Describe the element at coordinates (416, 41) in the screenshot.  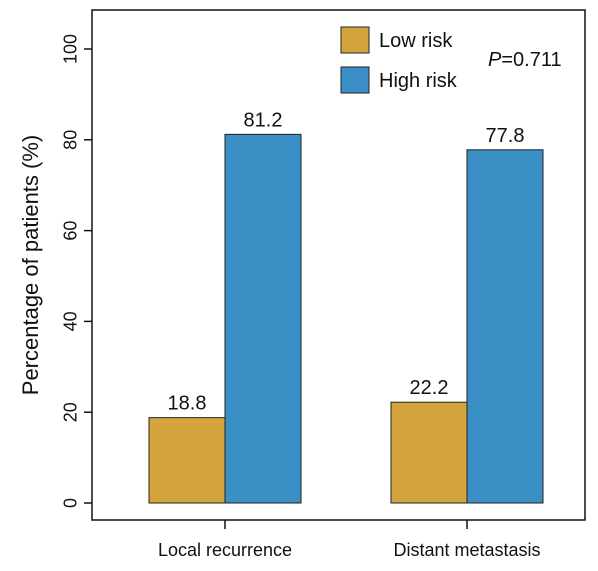
I see `legend-label-low-risk: Low risk` at that location.